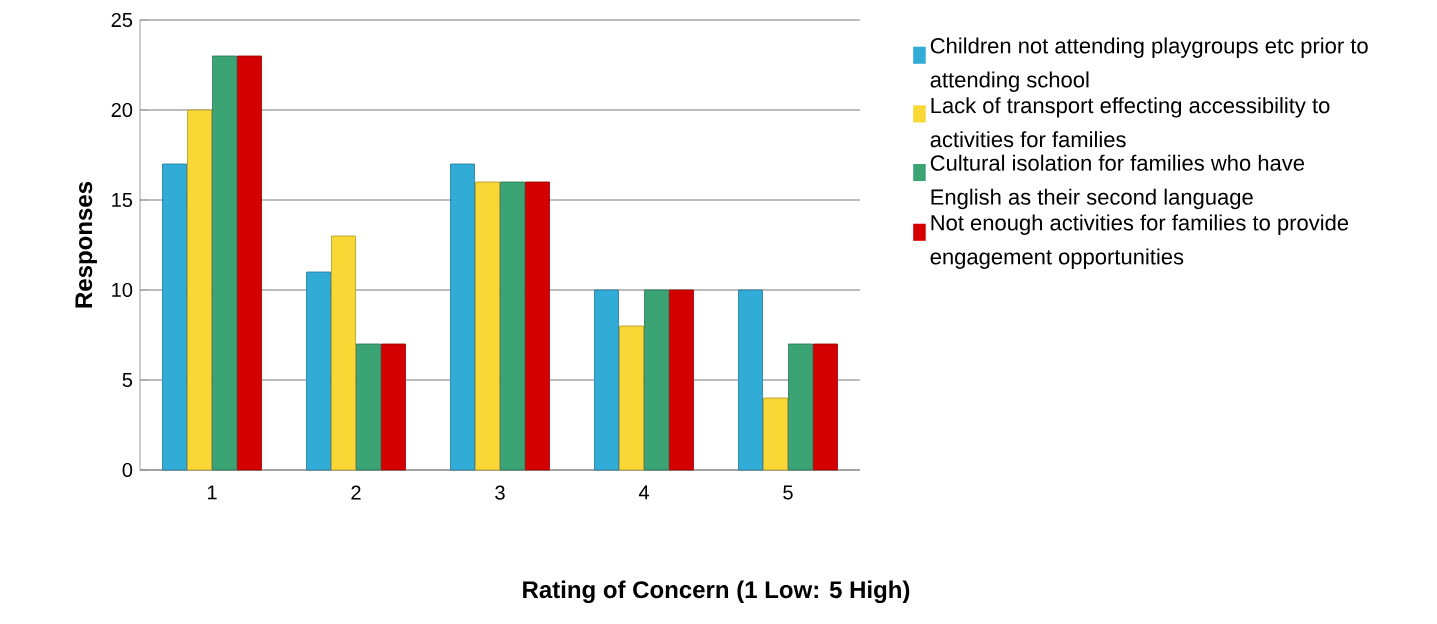  Describe the element at coordinates (643, 492) in the screenshot. I see `x-tick-label: 4` at that location.